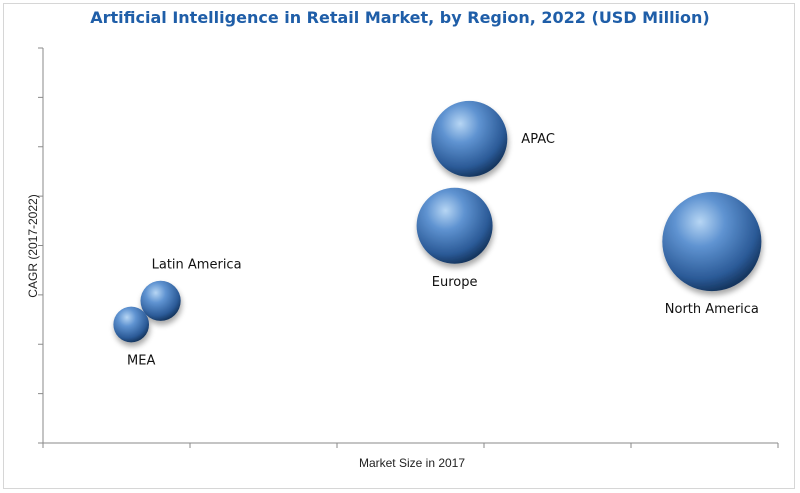 The width and height of the screenshot is (800, 493). What do you see at coordinates (455, 282) in the screenshot?
I see `bubble-label-europe: Europe` at bounding box center [455, 282].